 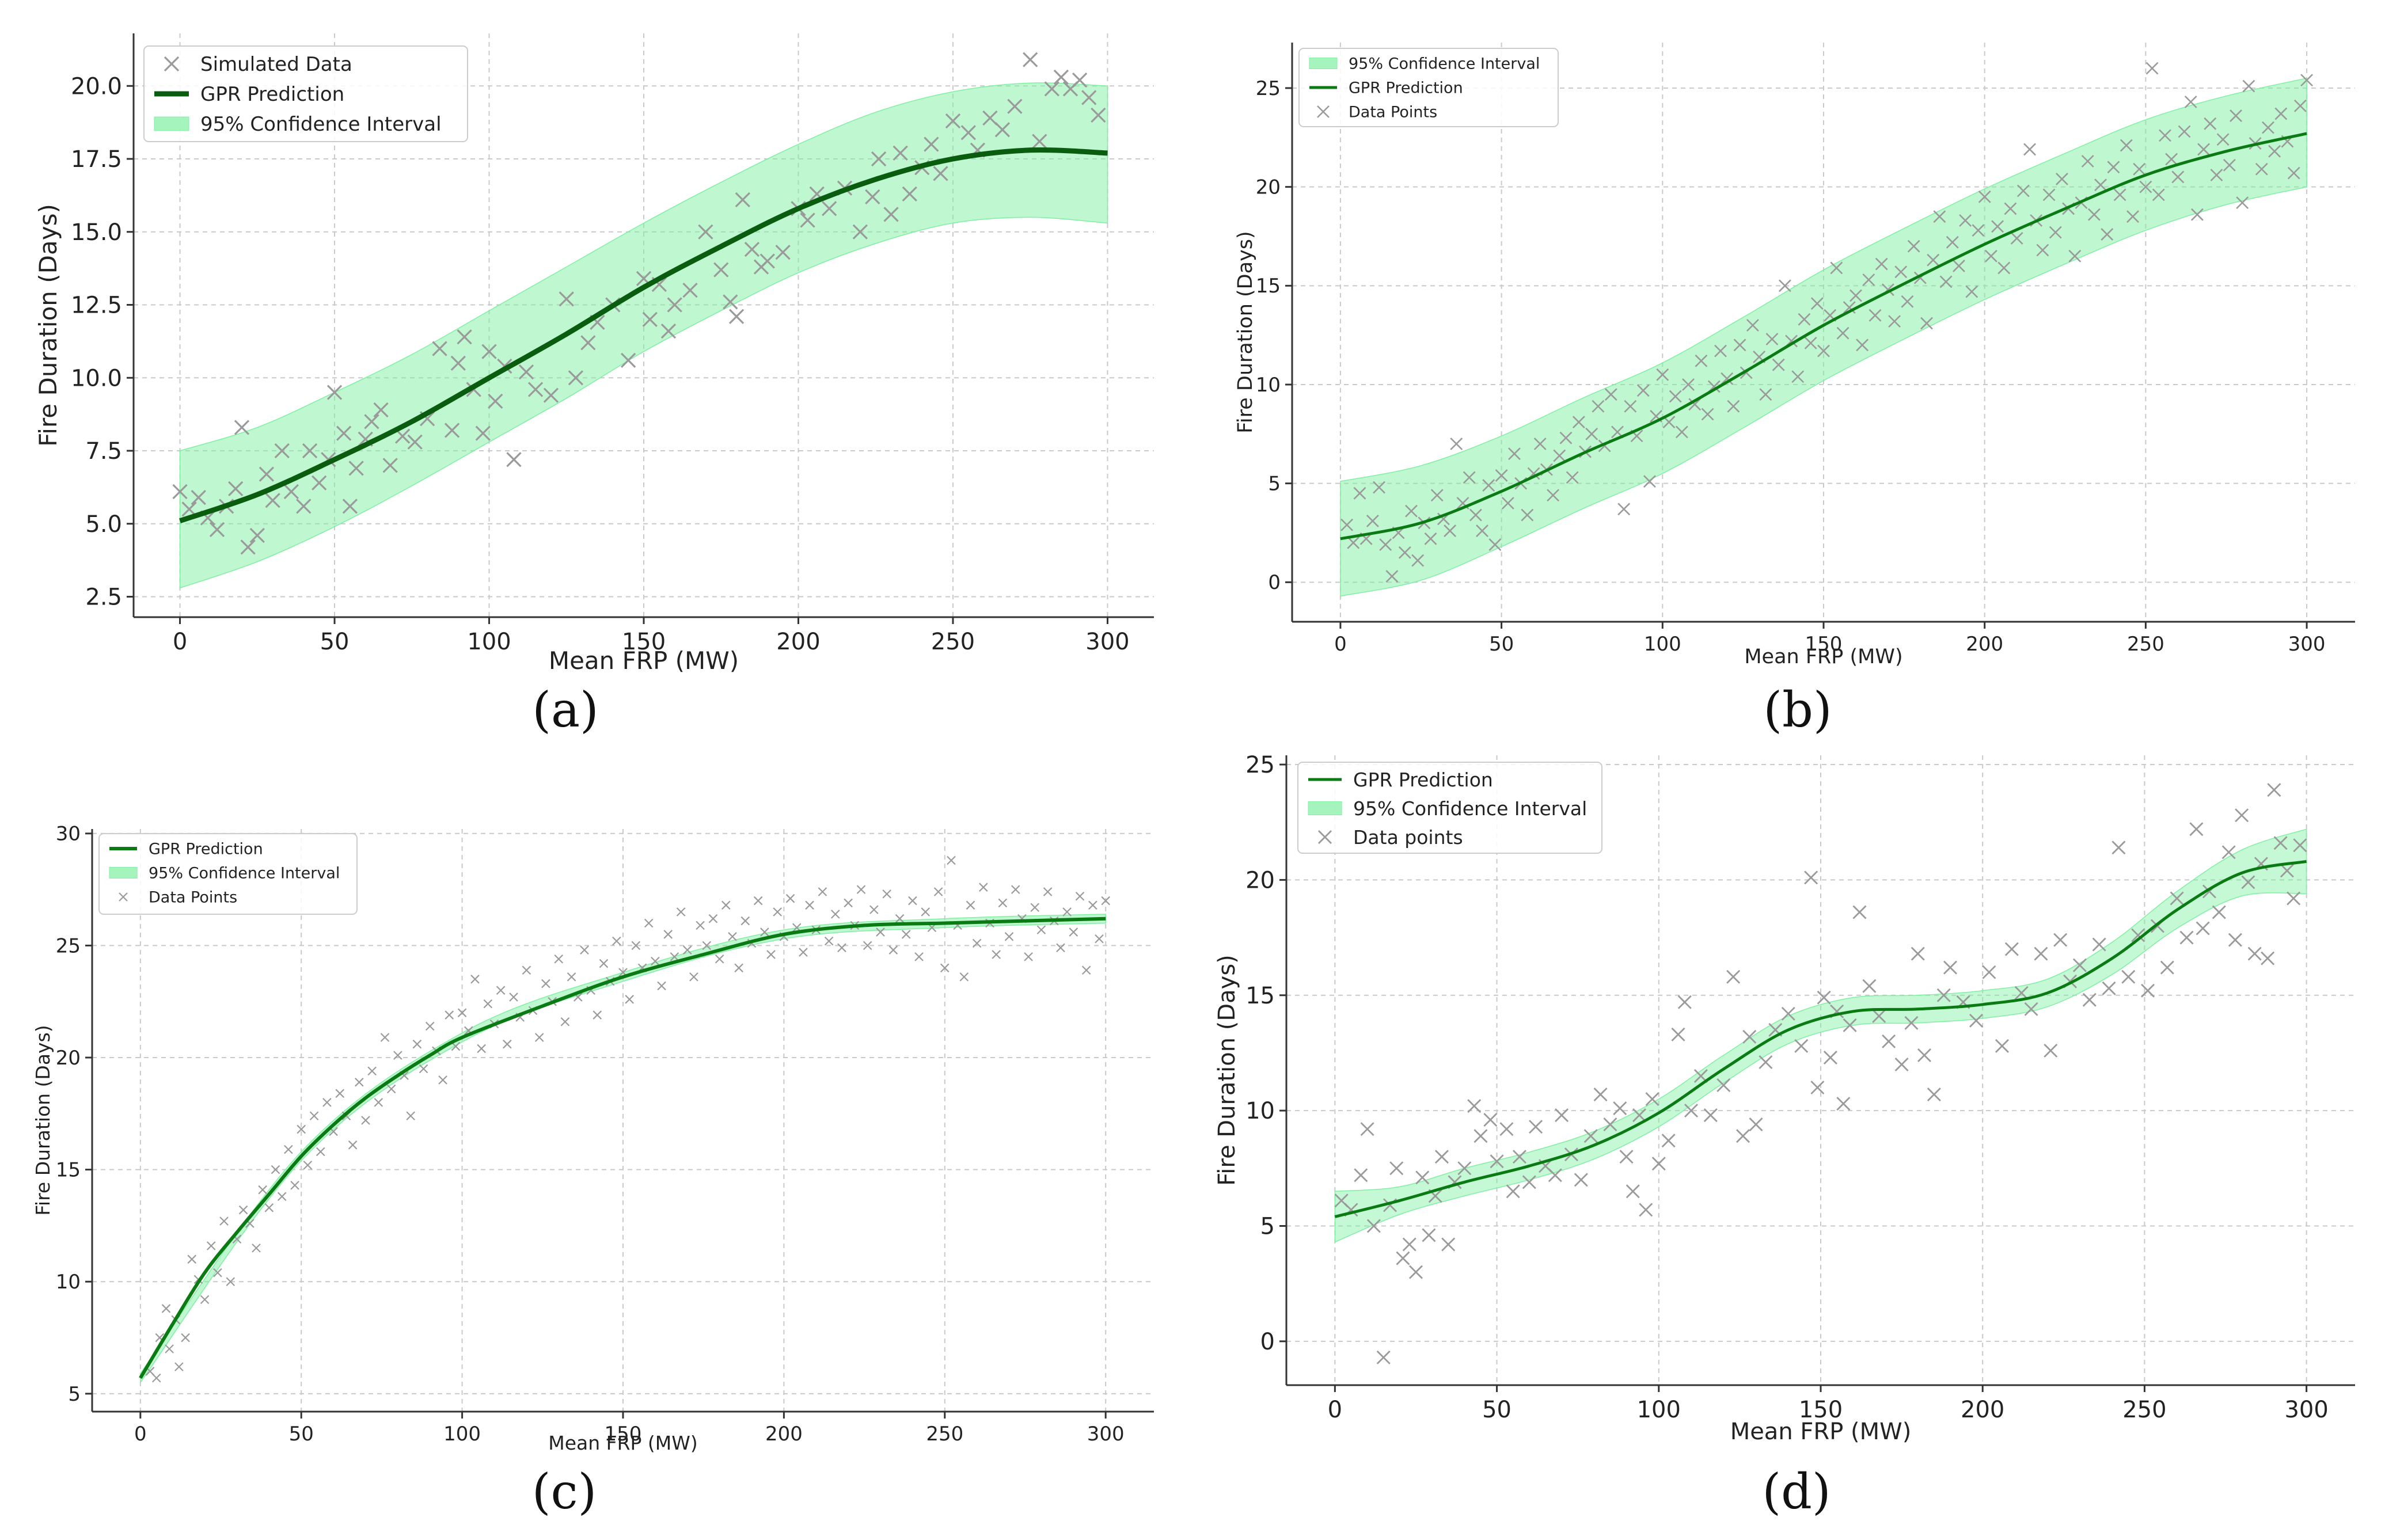 What do you see at coordinates (1659, 1410) in the screenshot?
I see `x-tick-label: 100` at bounding box center [1659, 1410].